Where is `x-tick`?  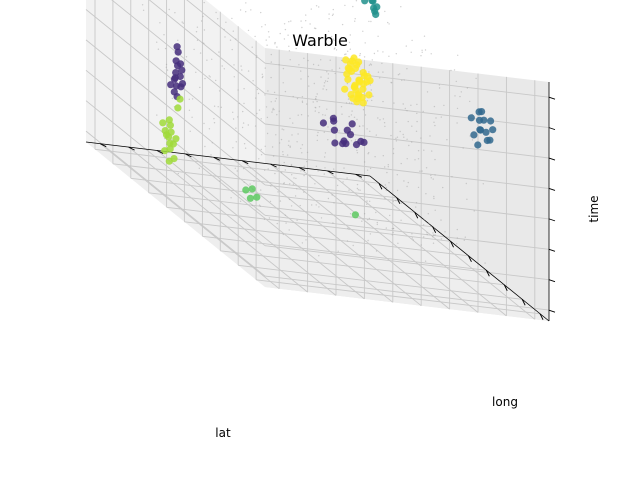
x-tick is located at coordinates (523, 302).